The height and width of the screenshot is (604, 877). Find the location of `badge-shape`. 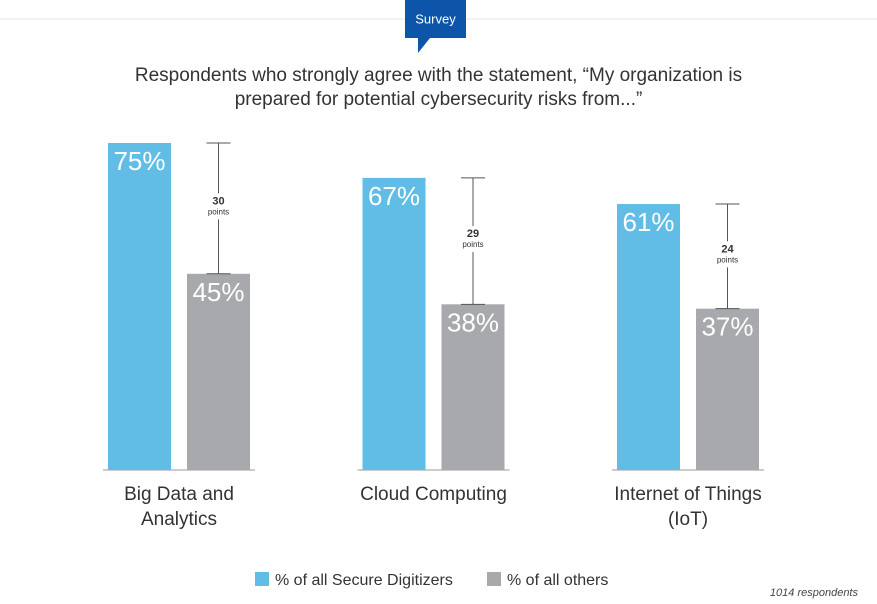

badge-shape is located at coordinates (435, 26).